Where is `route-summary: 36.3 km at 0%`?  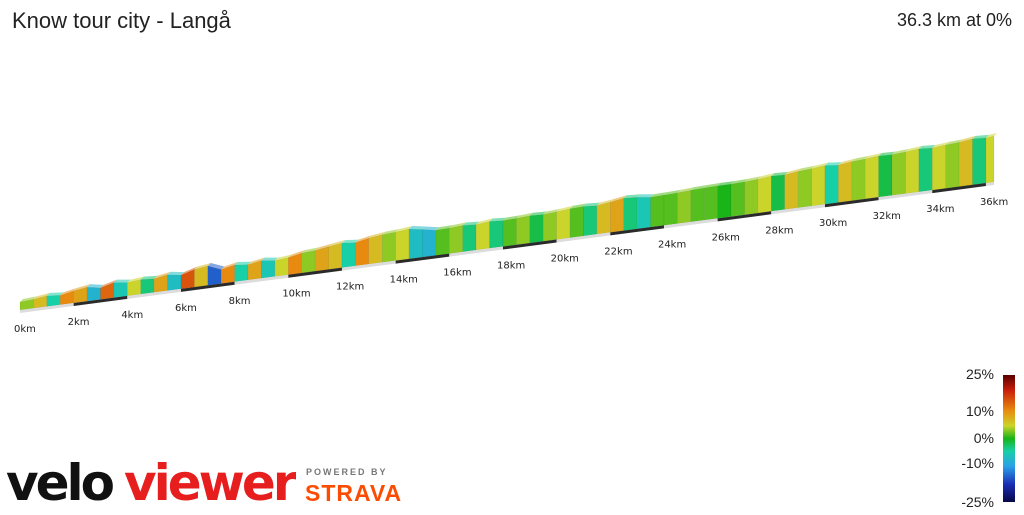
route-summary: 36.3 km at 0% is located at coordinates (954, 20).